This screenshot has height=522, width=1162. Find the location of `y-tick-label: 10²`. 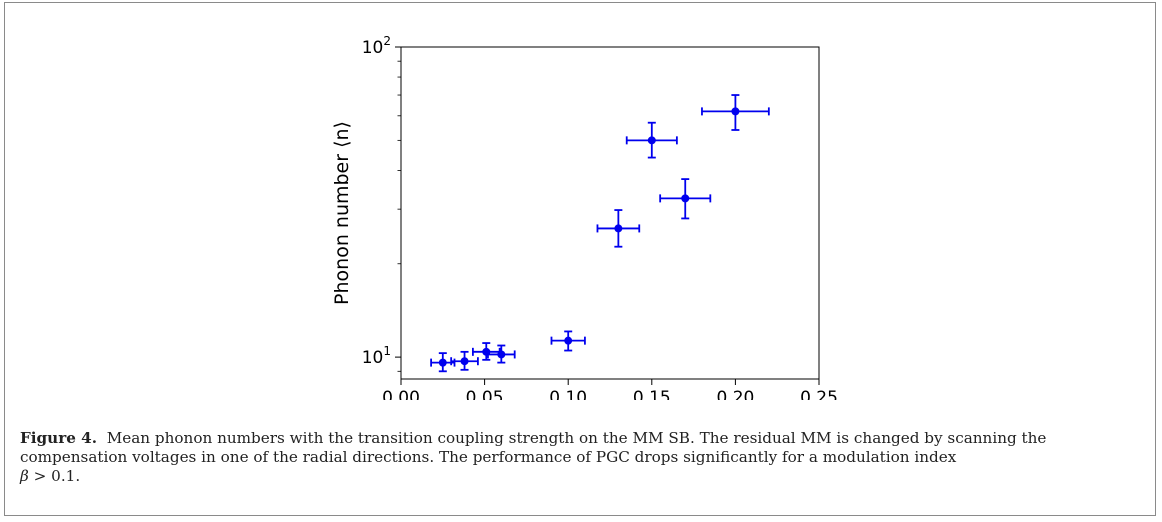

y-tick-label: 10² is located at coordinates (376, 46).